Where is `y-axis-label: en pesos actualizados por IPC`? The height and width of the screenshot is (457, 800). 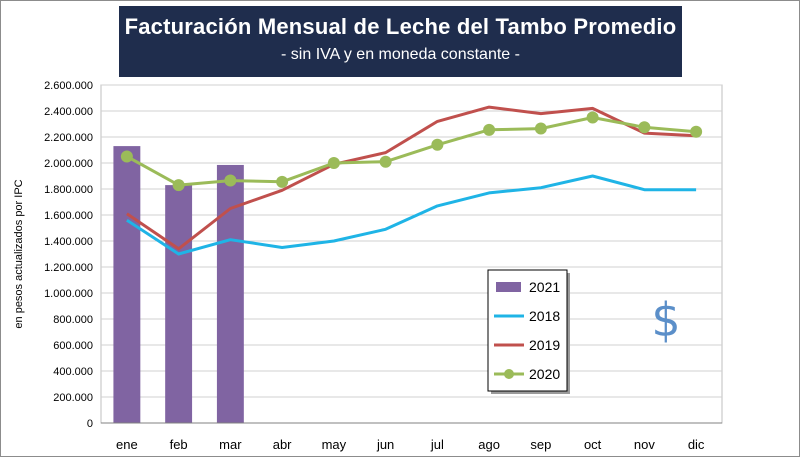 y-axis-label: en pesos actualizados por IPC is located at coordinates (19, 253).